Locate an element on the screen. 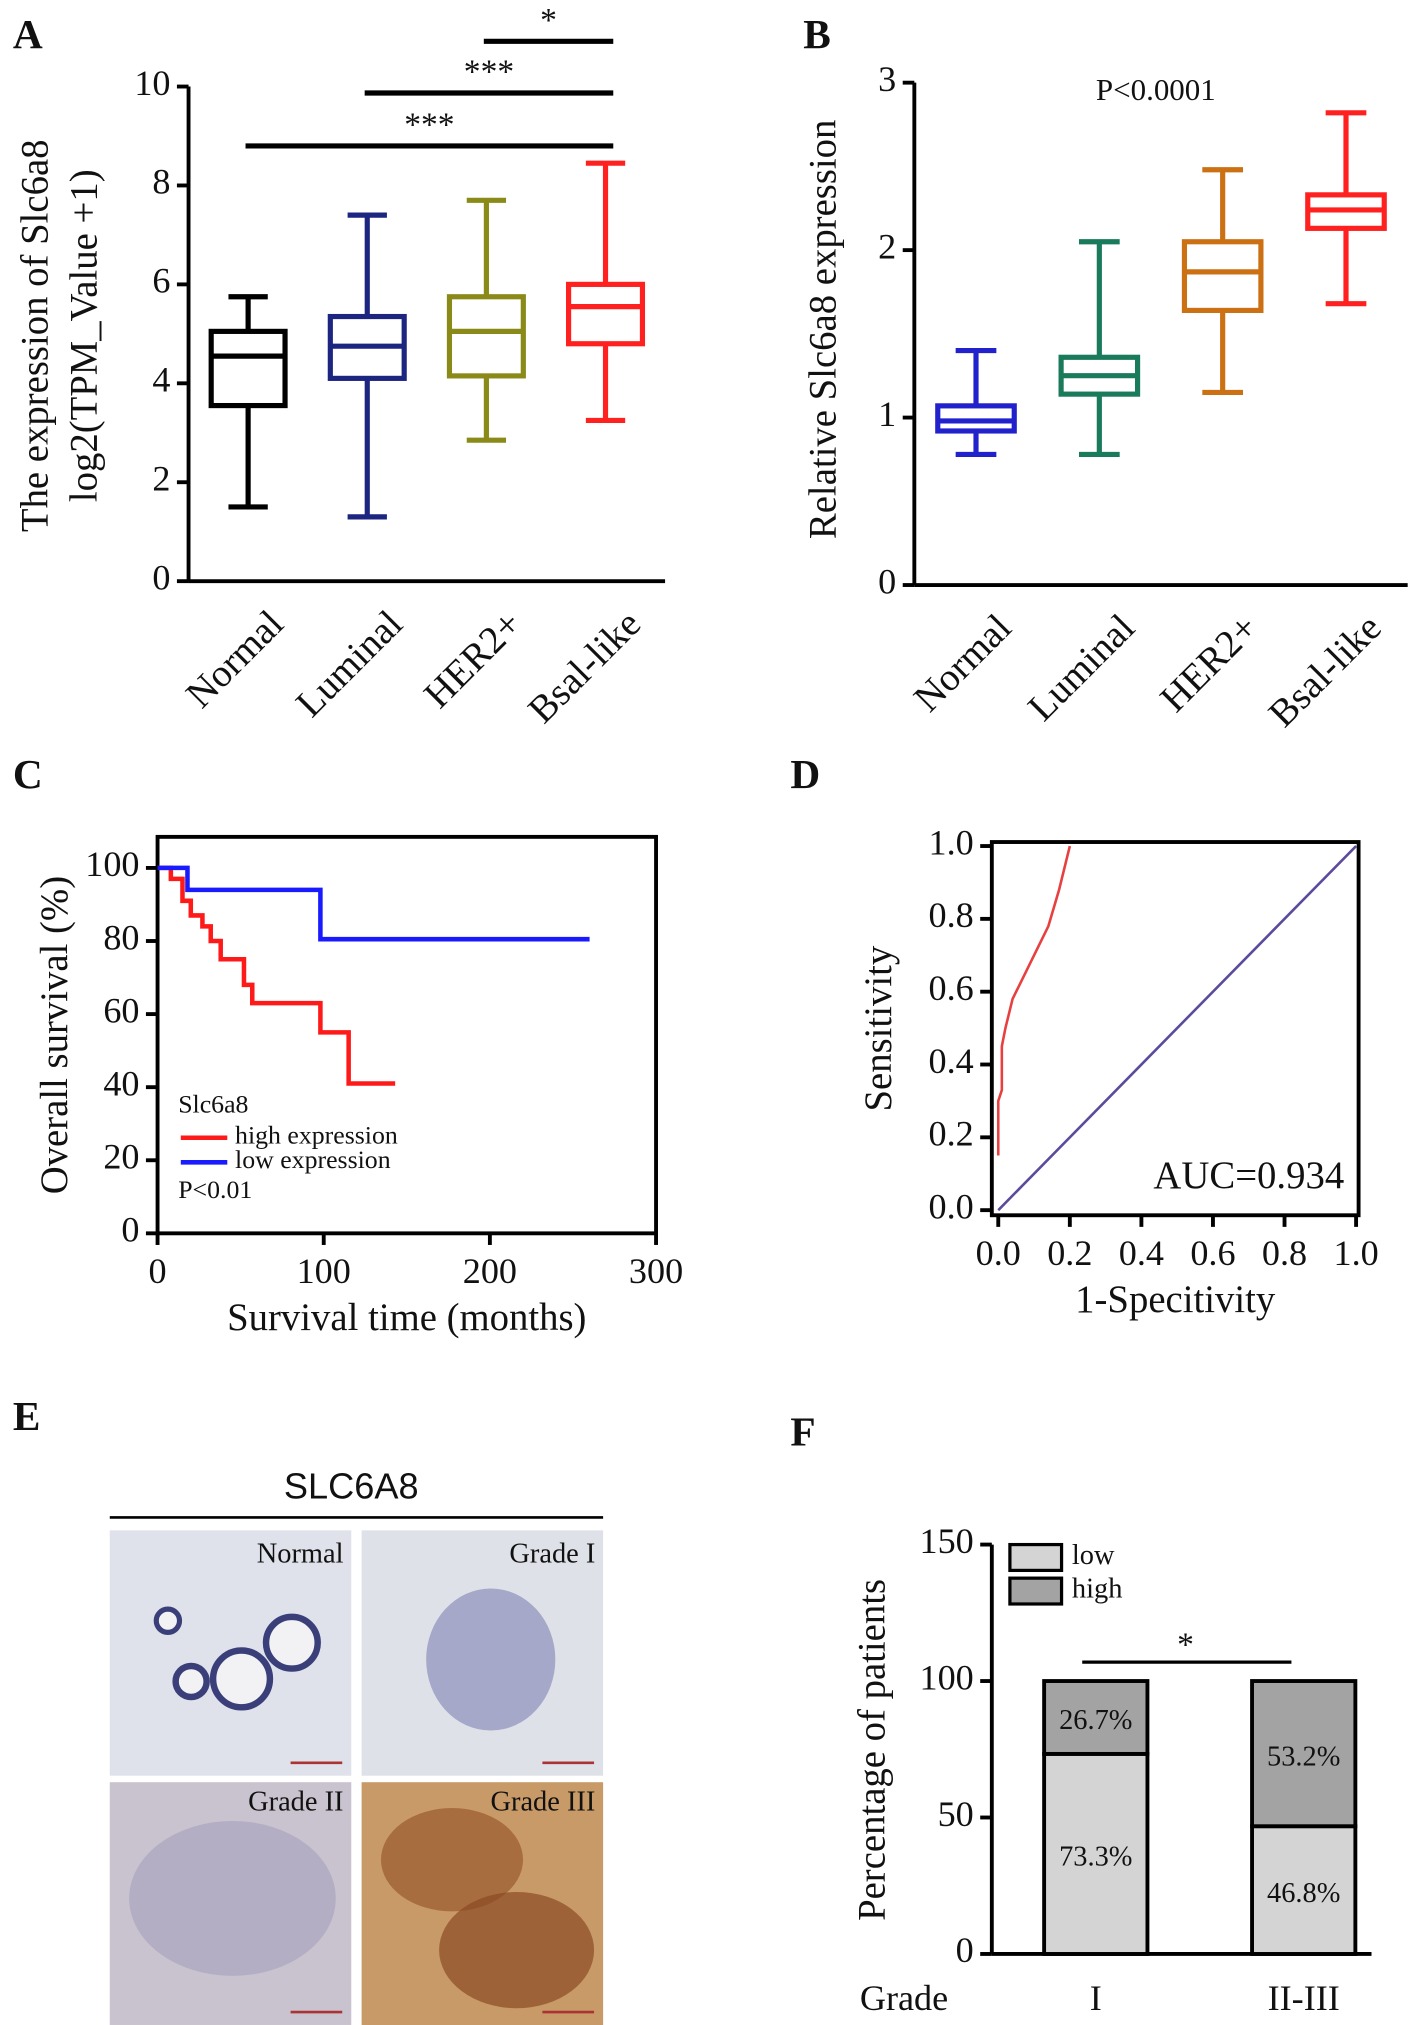 This screenshot has width=1418, height=2025. y-tick-label: 0.2 is located at coordinates (951, 1134).